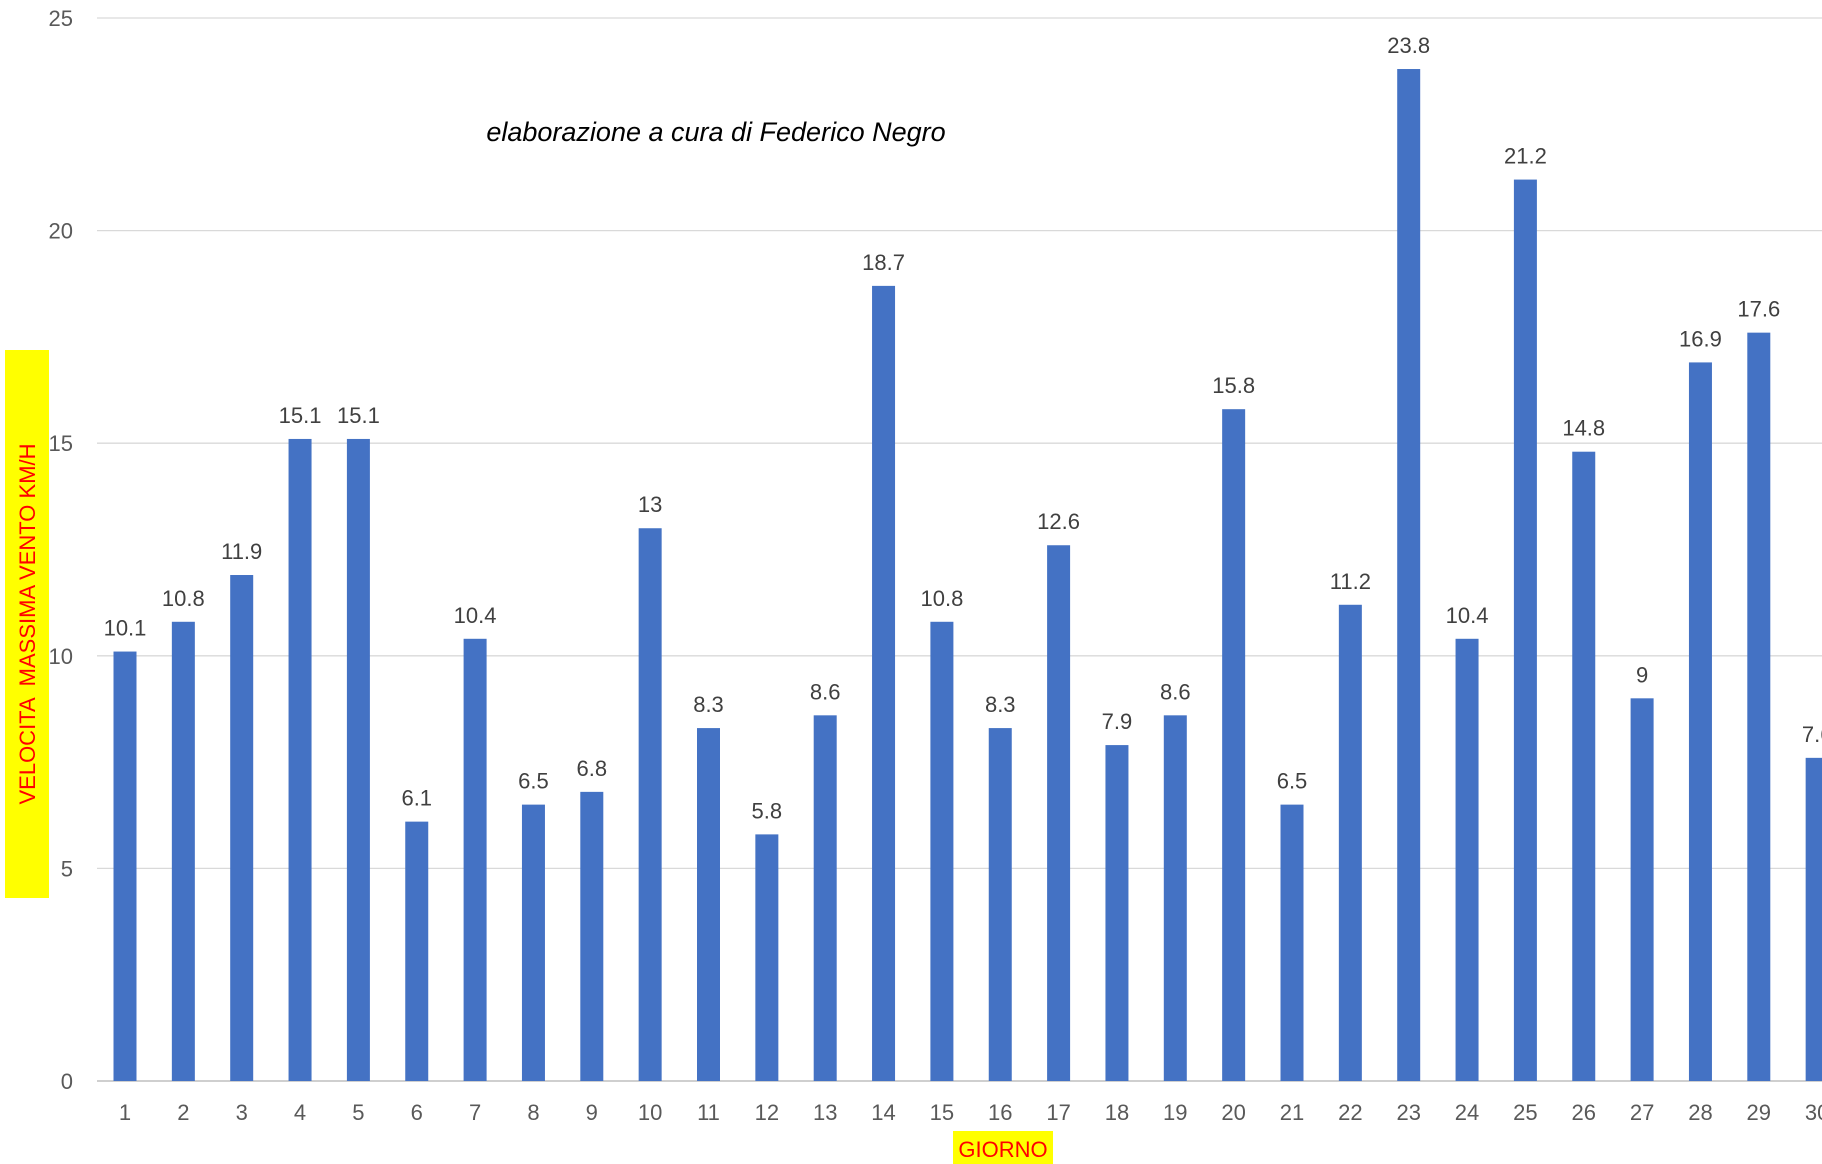 The width and height of the screenshot is (1822, 1164). I want to click on x-tick-label: 28, so click(1700, 1112).